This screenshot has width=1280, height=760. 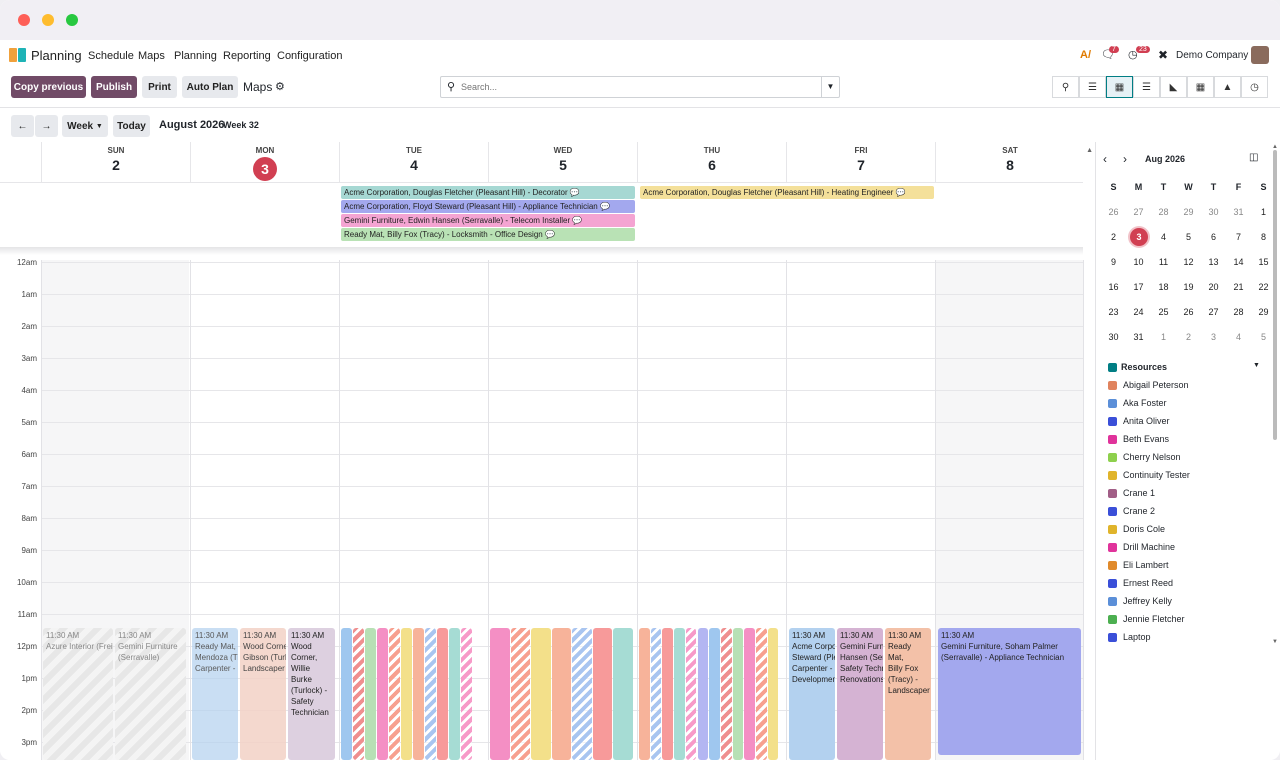 I want to click on maximize-dot, so click(x=72, y=20).